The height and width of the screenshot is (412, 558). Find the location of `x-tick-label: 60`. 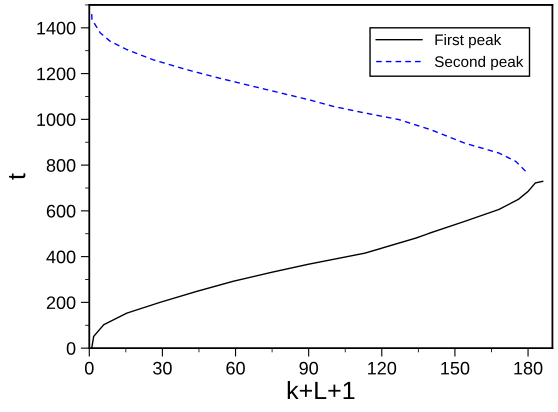

x-tick-label: 60 is located at coordinates (235, 368).